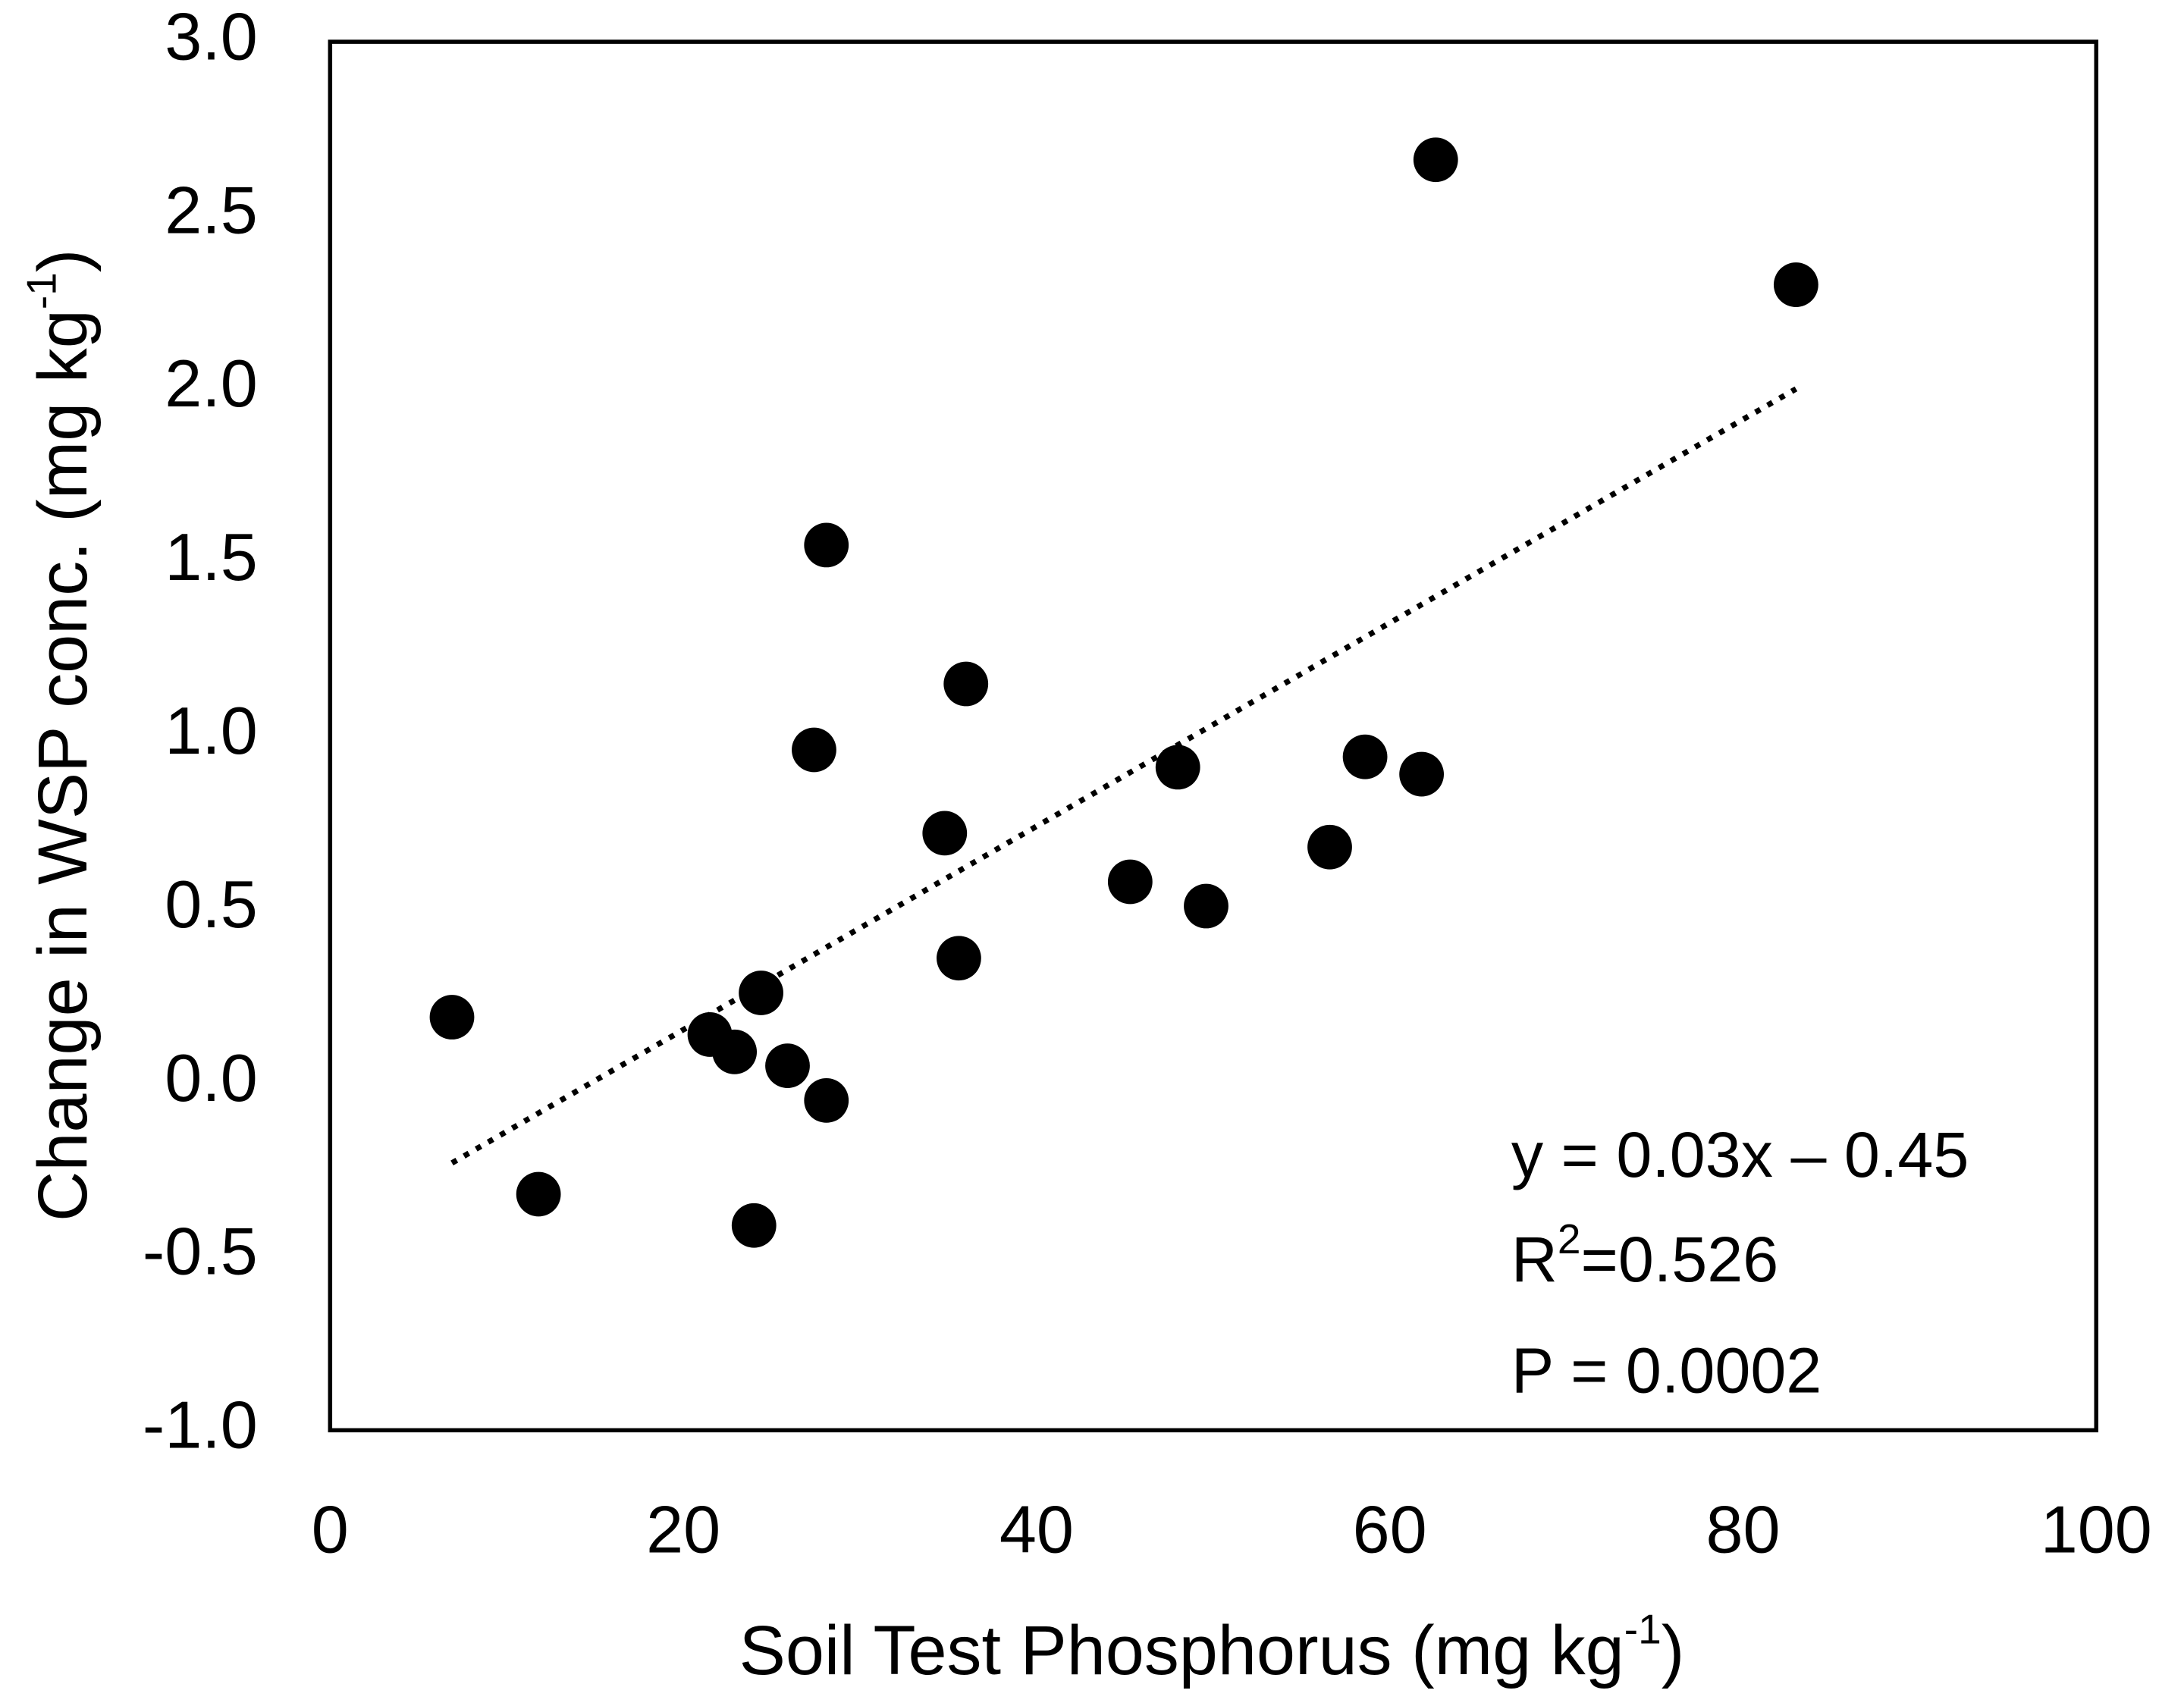  Describe the element at coordinates (1742, 1528) in the screenshot. I see `x-tick-label: 80` at that location.